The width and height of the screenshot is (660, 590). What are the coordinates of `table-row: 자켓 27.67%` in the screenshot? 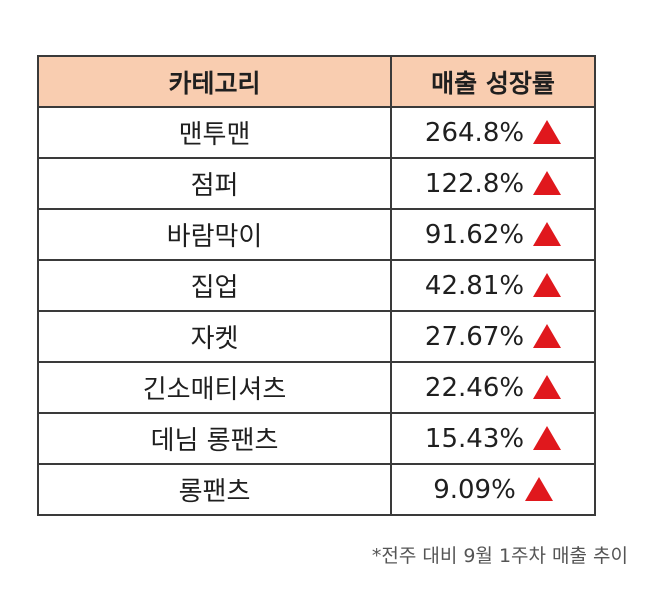 It's located at (316, 336).